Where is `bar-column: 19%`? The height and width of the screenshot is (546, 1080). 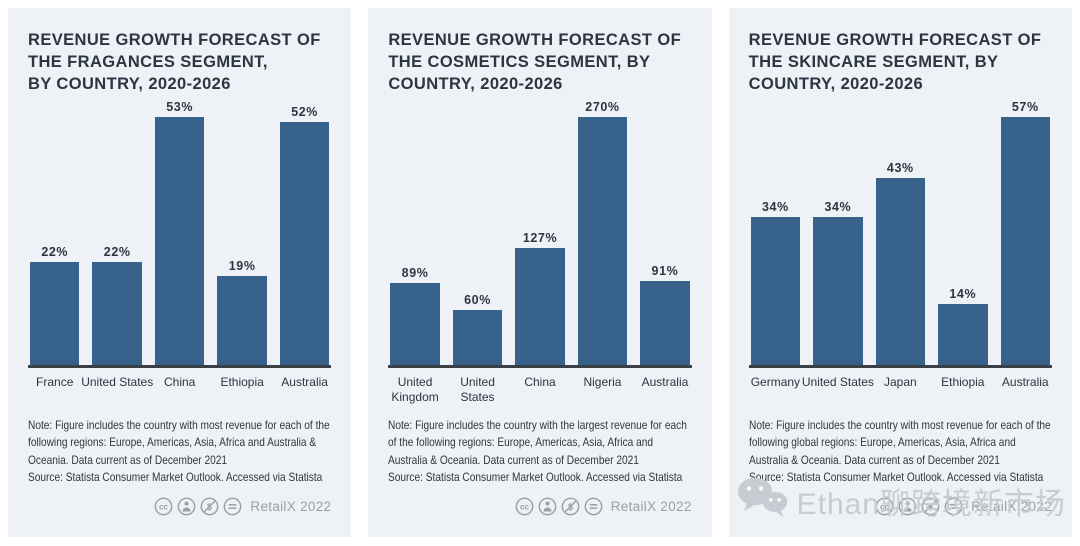 bar-column: 19% is located at coordinates (242, 312).